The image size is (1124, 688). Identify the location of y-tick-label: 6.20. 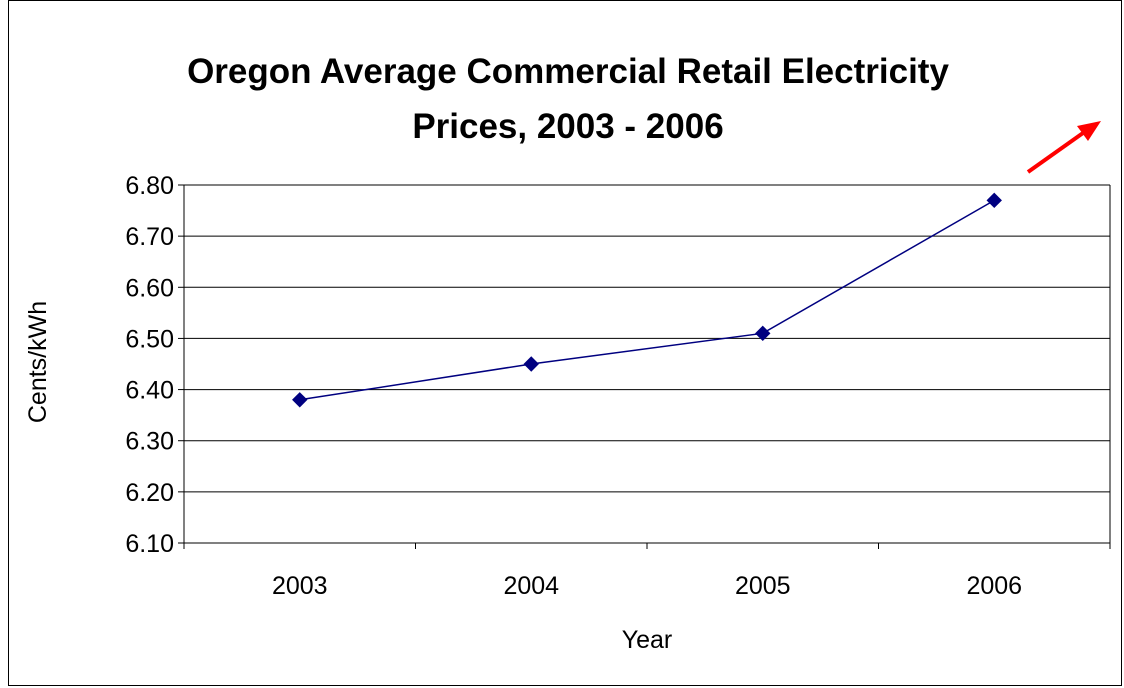
(149, 493).